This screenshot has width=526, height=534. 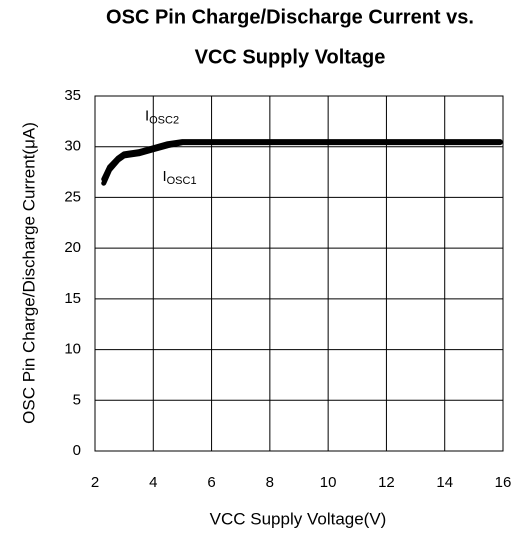 I want to click on annotation: IOSC1, so click(x=179, y=177).